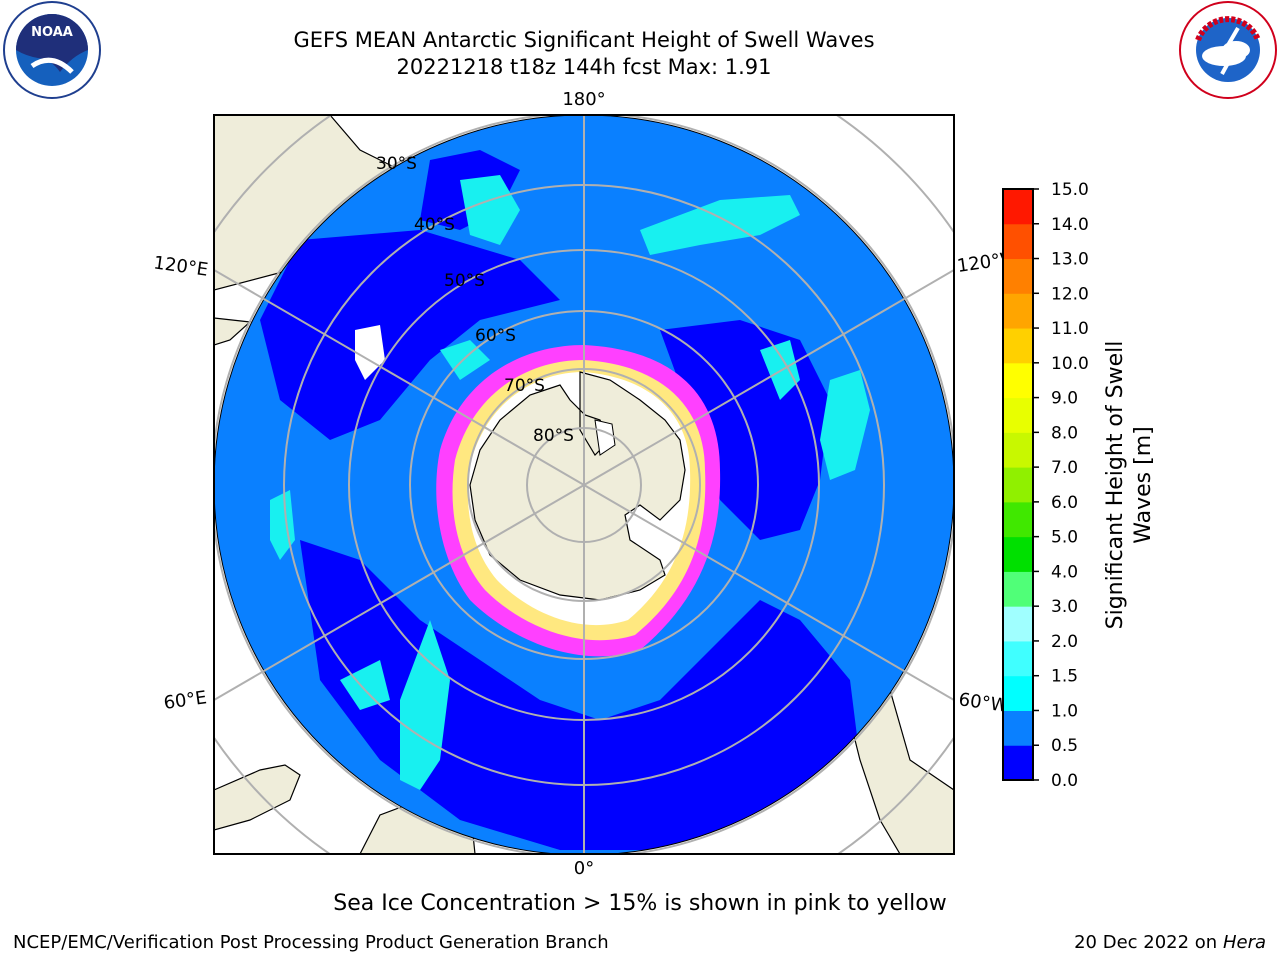  What do you see at coordinates (584, 67) in the screenshot?
I see `chart-subtitle: 20221218 t18z 144h fcst Max: 1.91` at bounding box center [584, 67].